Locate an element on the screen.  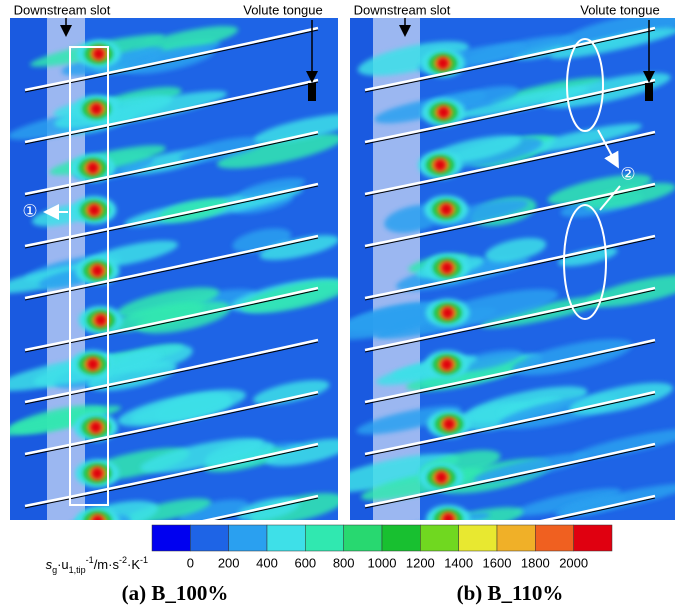
label-part: -2 is located at coordinates (123, 560).